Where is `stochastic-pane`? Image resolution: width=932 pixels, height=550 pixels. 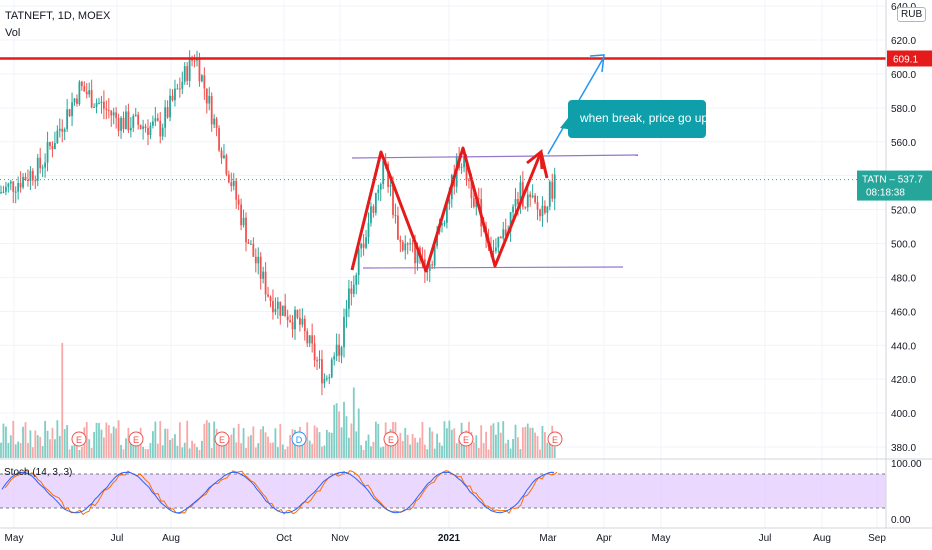 stochastic-pane is located at coordinates (466, 487).